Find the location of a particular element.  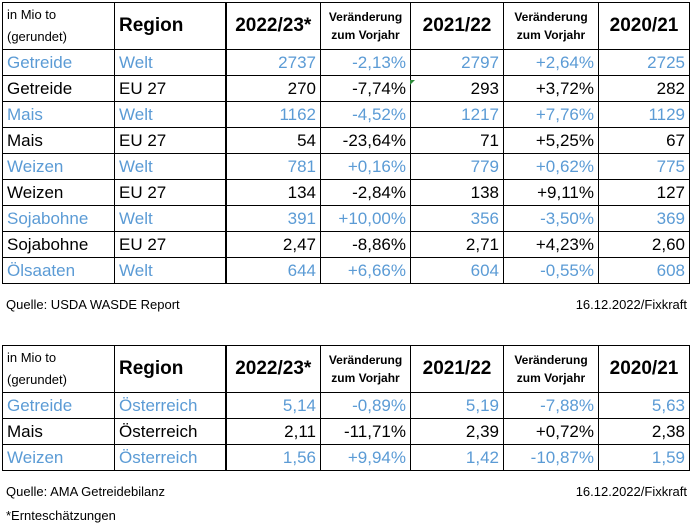

value-2020-21-cell: 2725 is located at coordinates (644, 62).